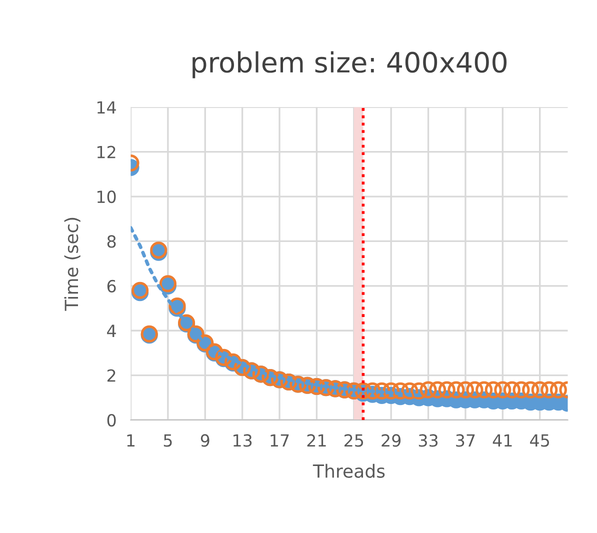 This screenshot has width=597, height=533. What do you see at coordinates (111, 375) in the screenshot?
I see `y-tick-label: 2` at bounding box center [111, 375].